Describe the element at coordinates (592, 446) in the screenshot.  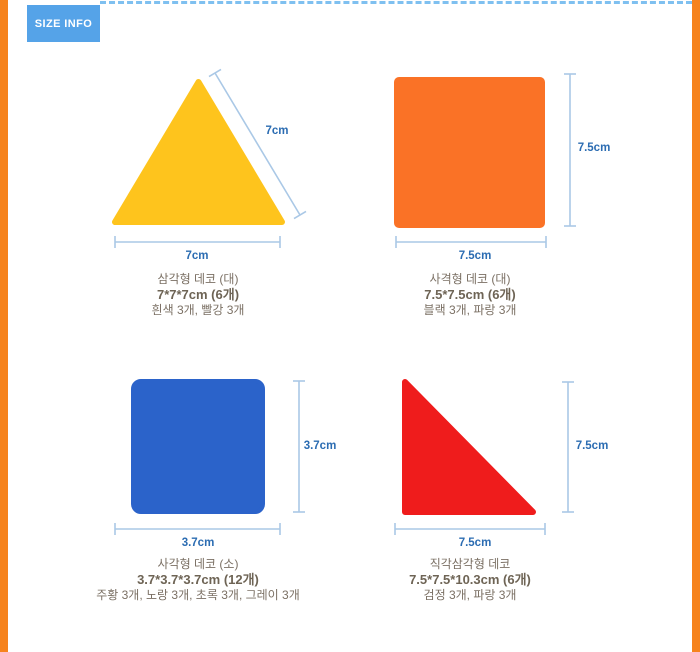
I see `right-triangle-side-dimension-label: 7.5cm` at that location.